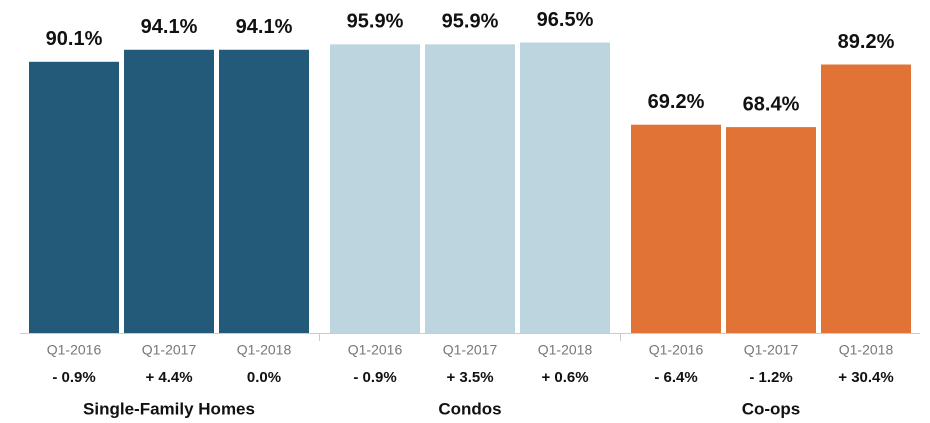  Describe the element at coordinates (168, 377) in the screenshot. I see `change-label: + 4.4%` at that location.